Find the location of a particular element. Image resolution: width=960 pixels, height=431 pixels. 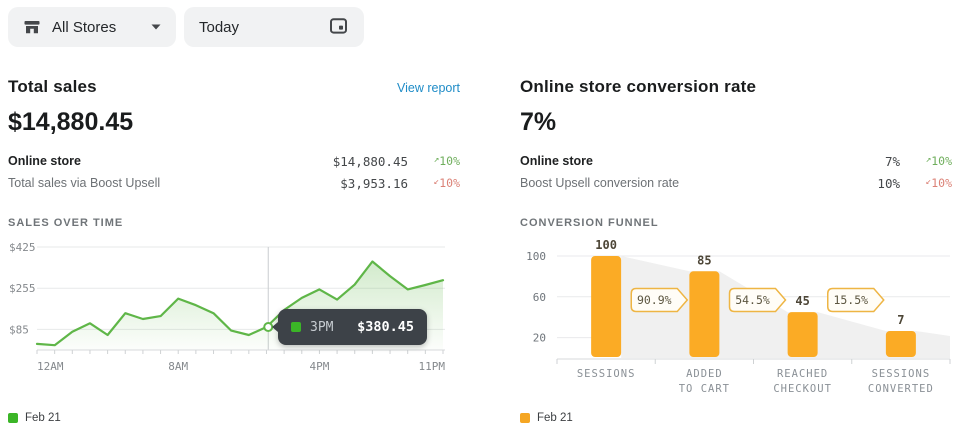

y-axis-label: $255 is located at coordinates (22, 288).